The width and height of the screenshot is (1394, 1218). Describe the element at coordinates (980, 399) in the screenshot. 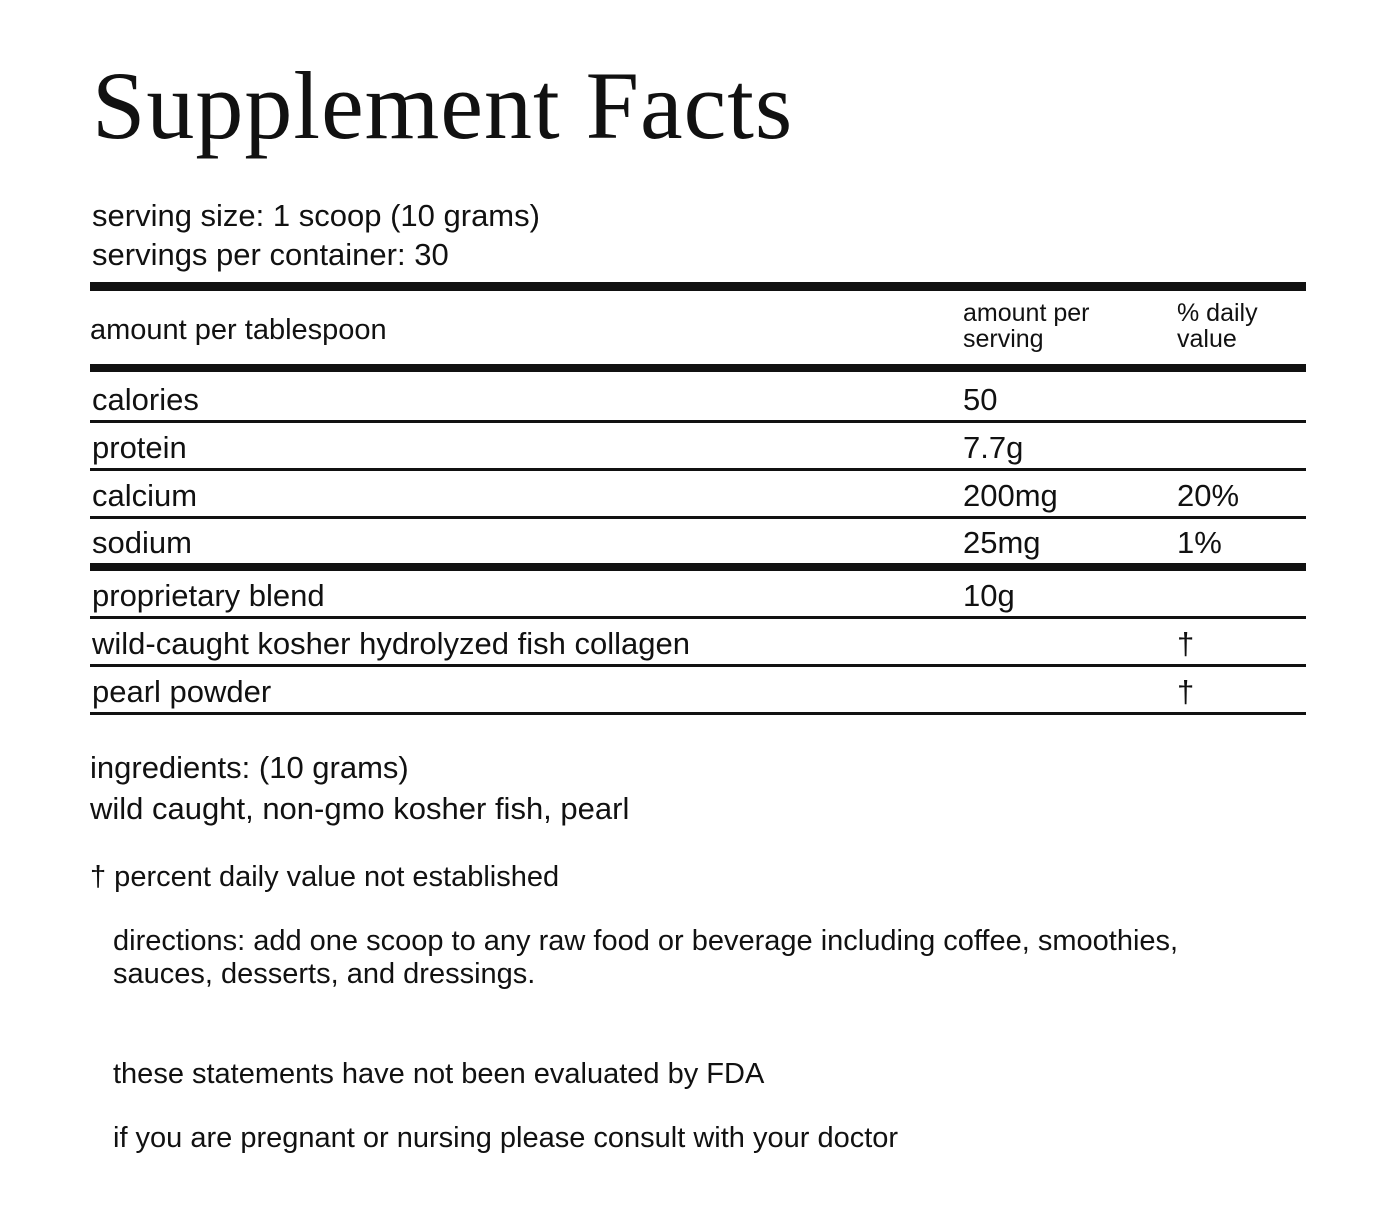

I see `row-amount: 50` at that location.